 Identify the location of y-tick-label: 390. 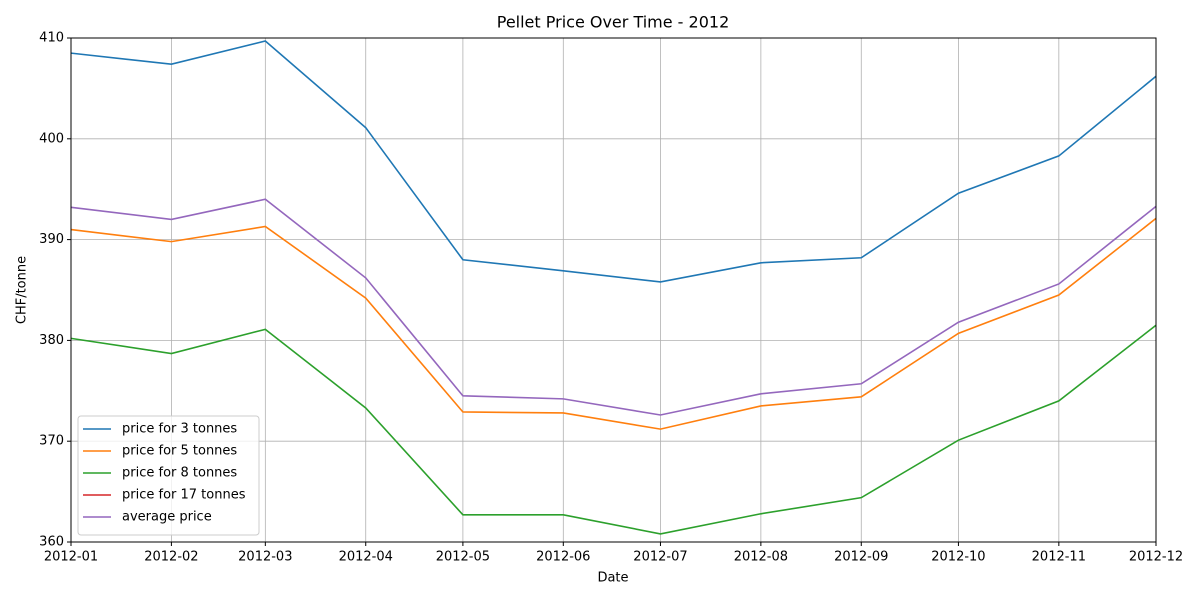
(51, 239).